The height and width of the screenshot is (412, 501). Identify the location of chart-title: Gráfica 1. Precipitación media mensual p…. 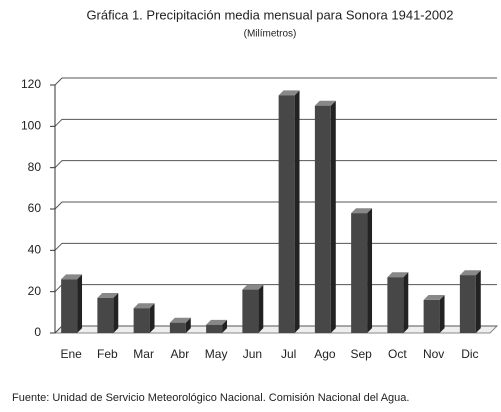
(269, 14).